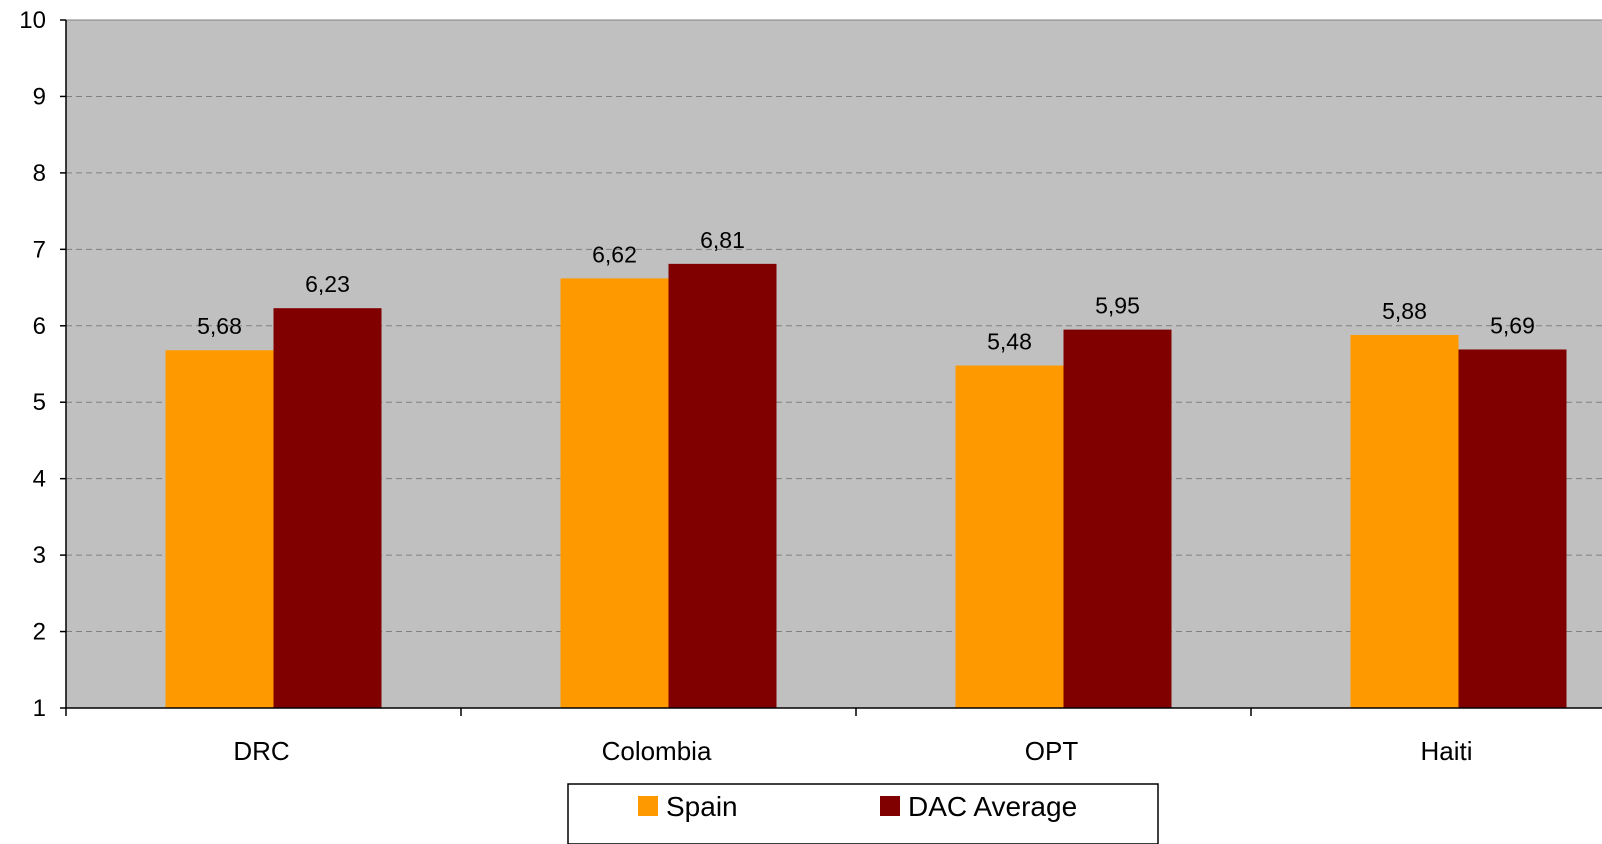  Describe the element at coordinates (39, 173) in the screenshot. I see `y-tick-label: 8` at that location.